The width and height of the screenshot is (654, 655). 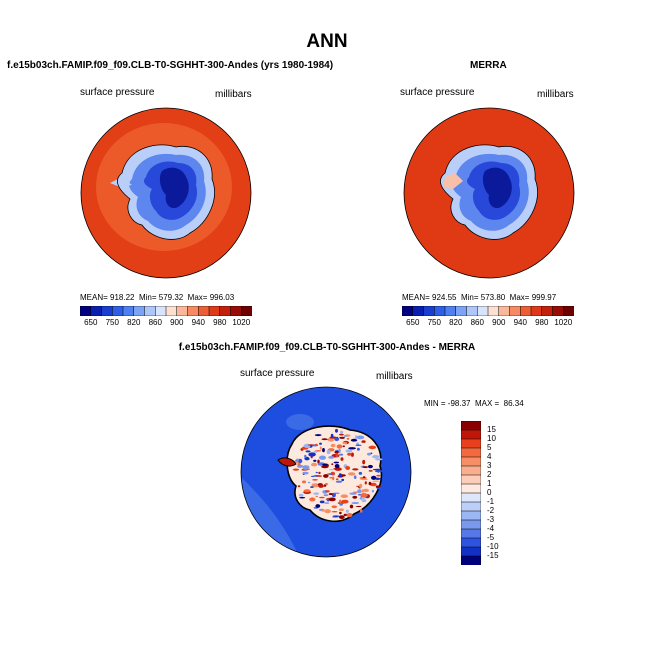 What do you see at coordinates (491, 429) in the screenshot?
I see `colorbar-tick-label: 15` at bounding box center [491, 429].